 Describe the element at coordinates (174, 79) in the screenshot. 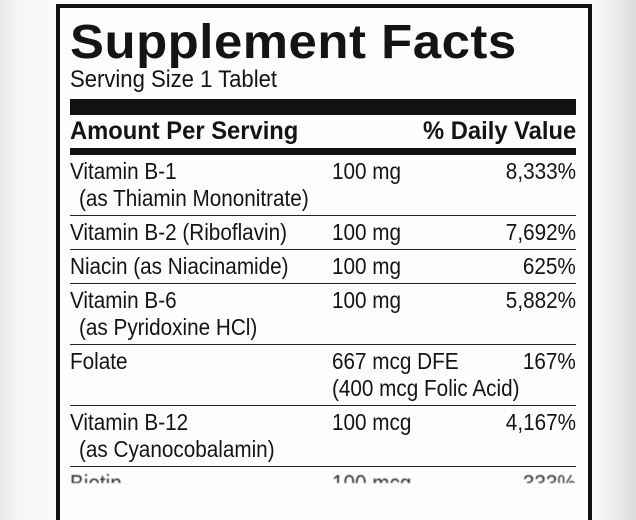

I see `serving-size: Serving Size 1 Tablet` at that location.